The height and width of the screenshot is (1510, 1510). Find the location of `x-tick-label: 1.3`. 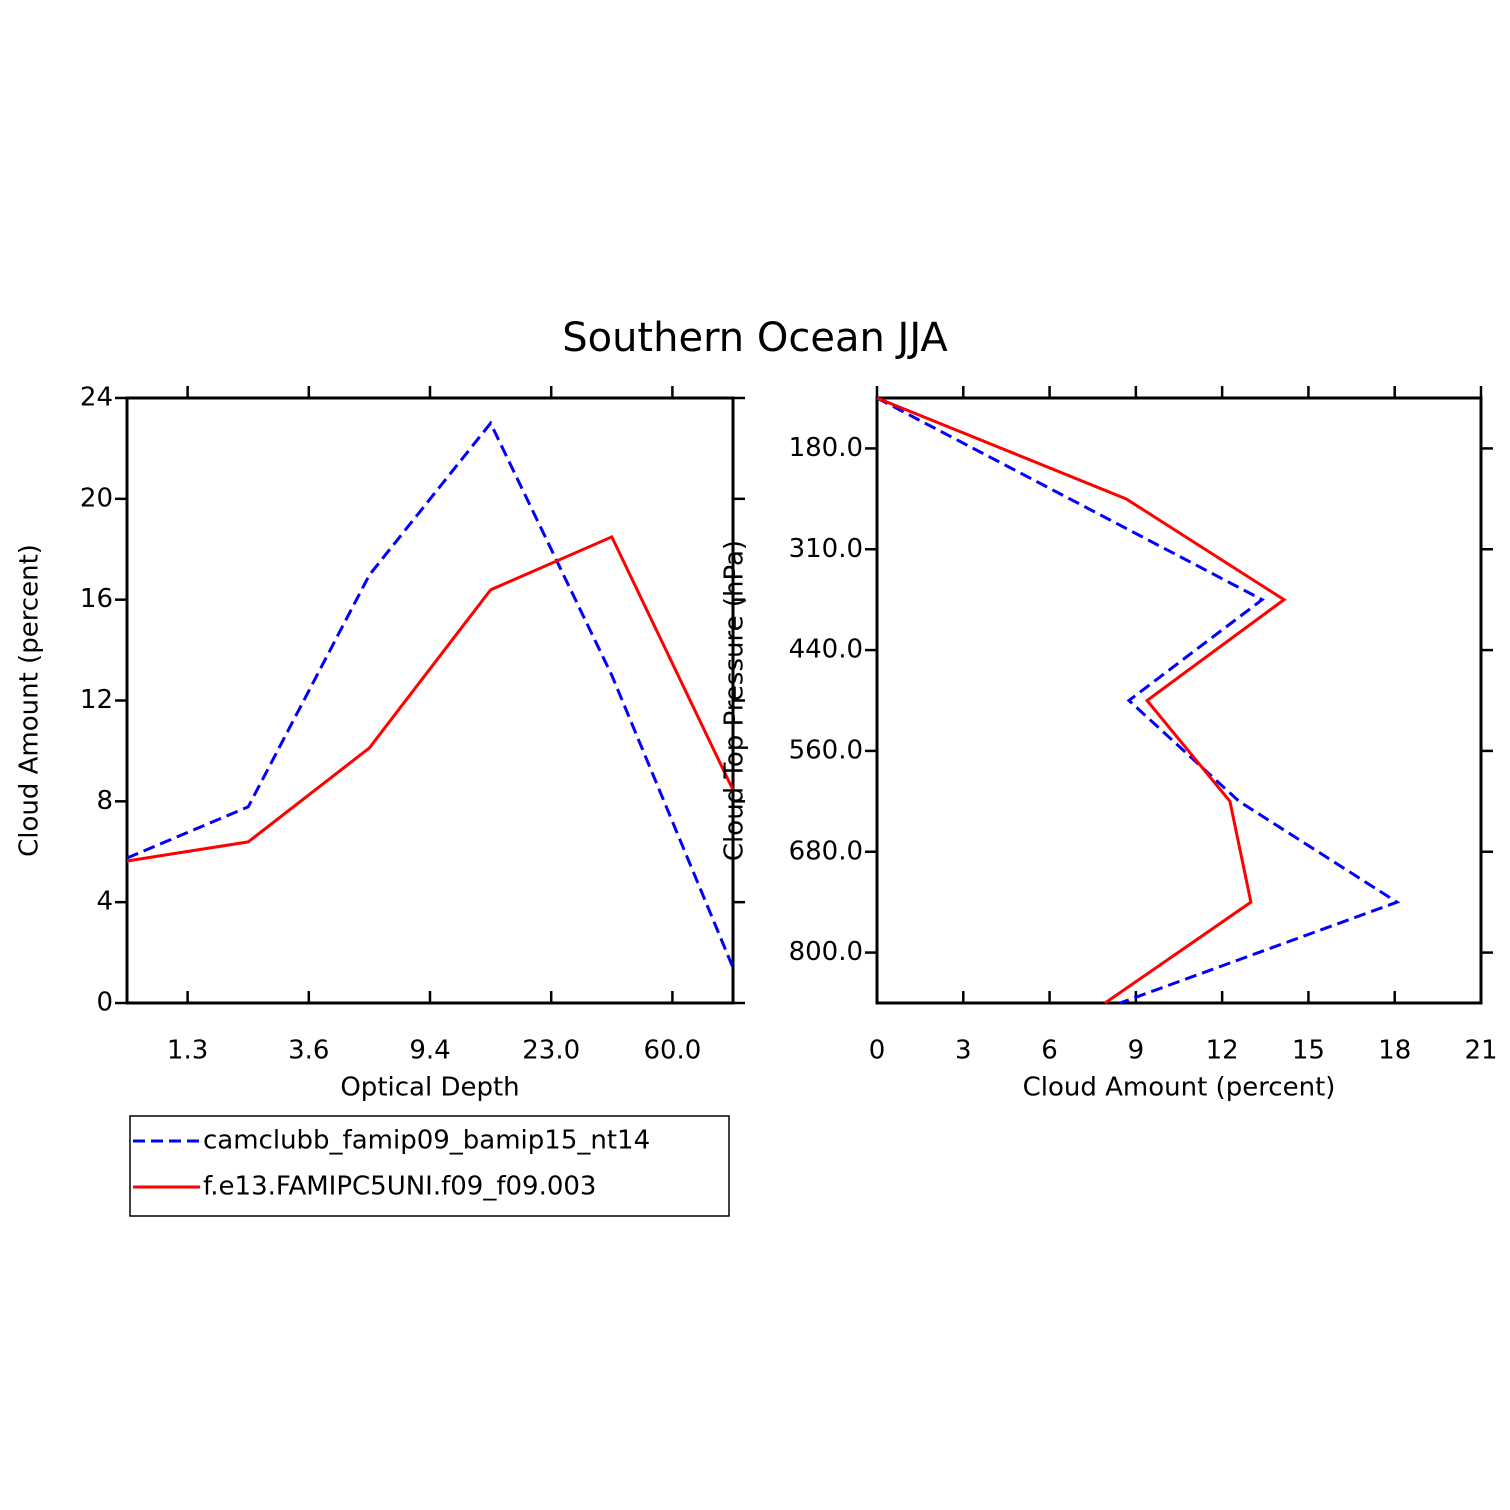

x-tick-label: 1.3 is located at coordinates (187, 1051).